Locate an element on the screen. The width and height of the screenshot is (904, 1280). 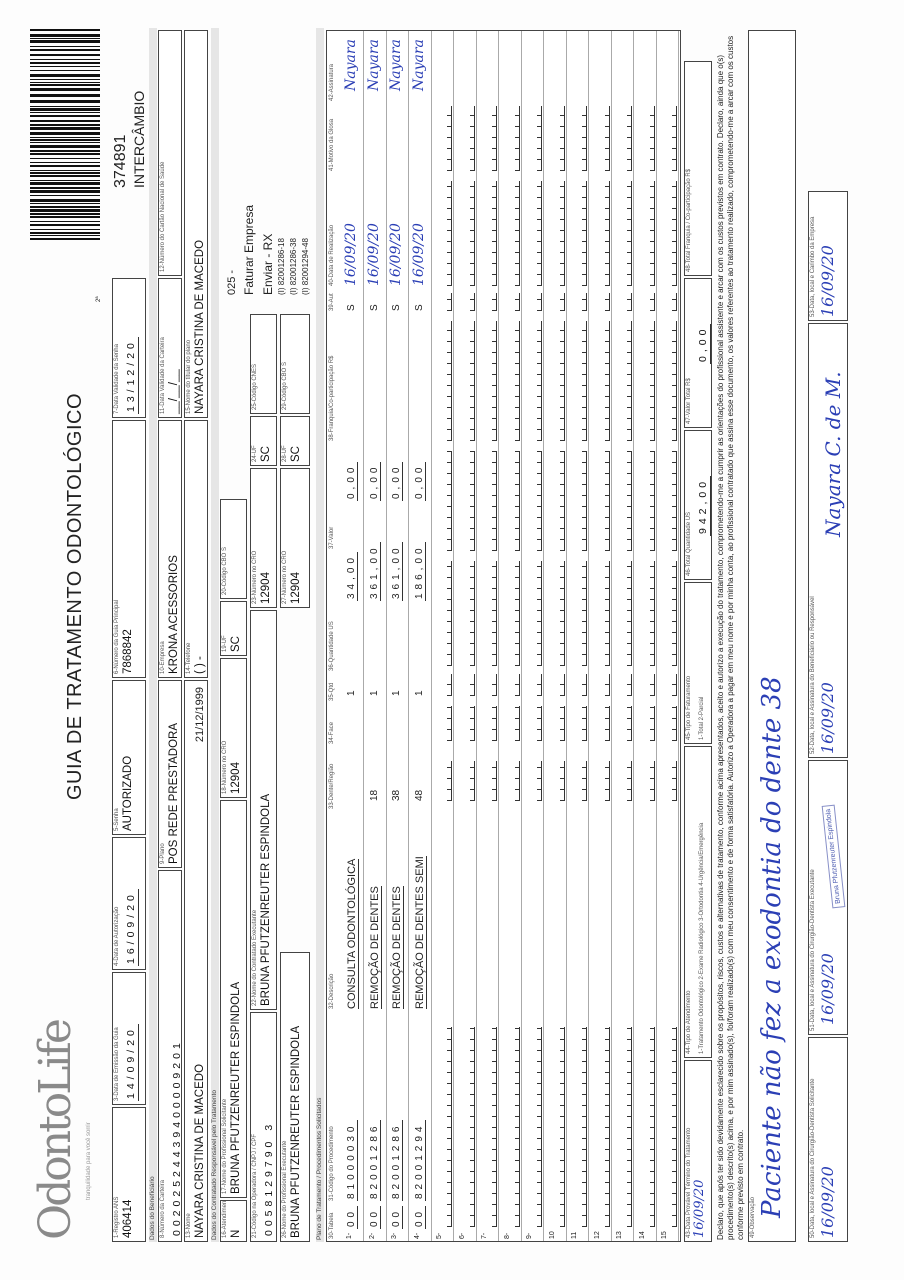
col-glosa: 41-Motivo da Glosa is located at coordinates (332, 144).